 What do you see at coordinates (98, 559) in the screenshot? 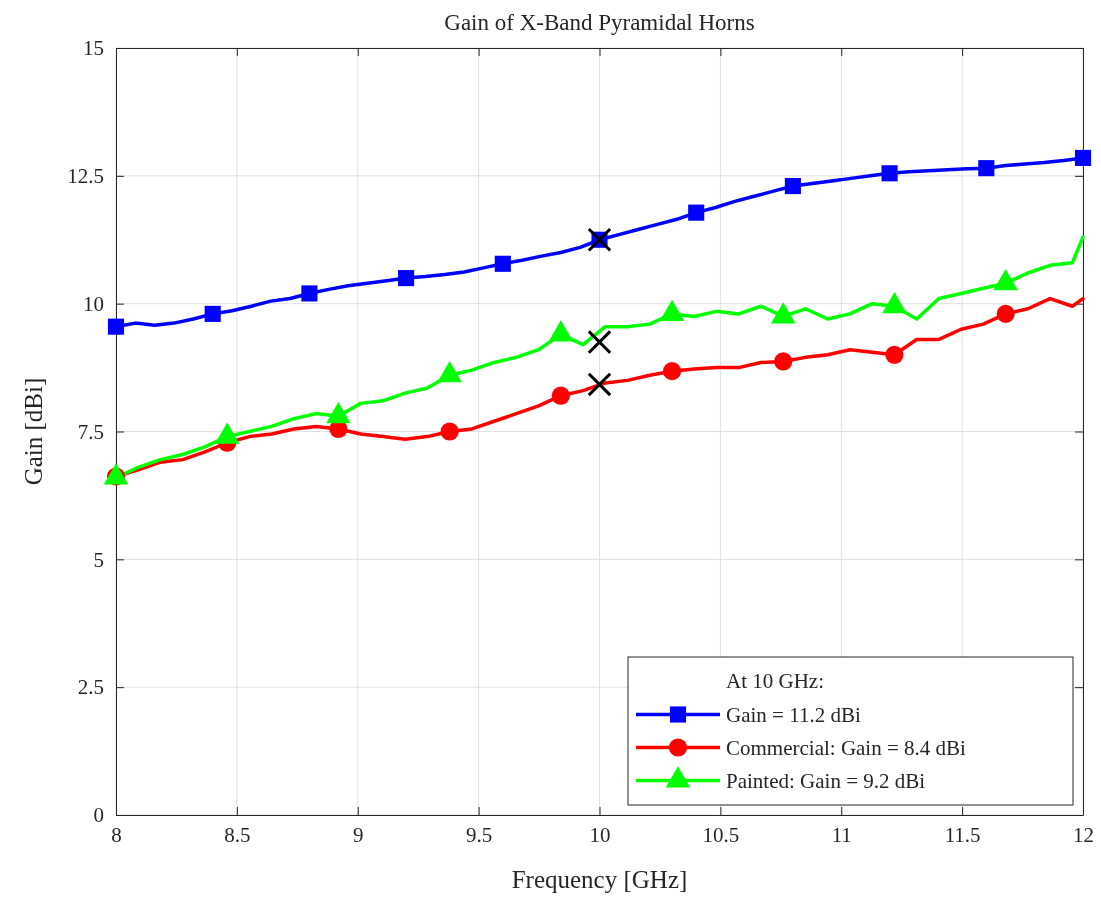
I see `y-tick-label: 5` at bounding box center [98, 559].